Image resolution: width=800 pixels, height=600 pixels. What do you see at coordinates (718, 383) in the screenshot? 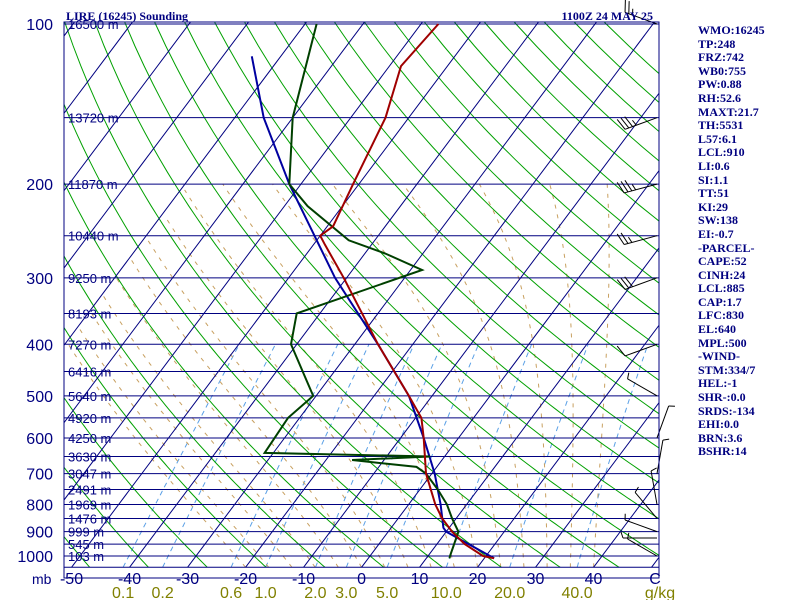
I see `index-line: HEL:-1` at bounding box center [718, 383].